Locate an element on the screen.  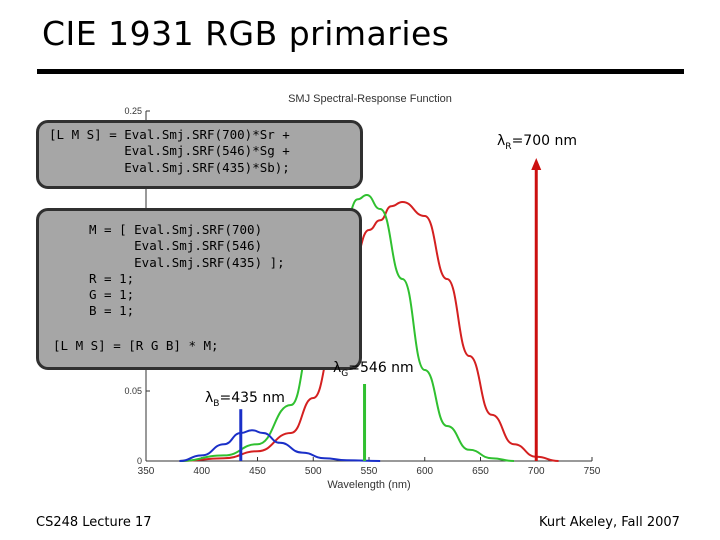
label-blue-primary: λB=435 nm is located at coordinates (245, 399).